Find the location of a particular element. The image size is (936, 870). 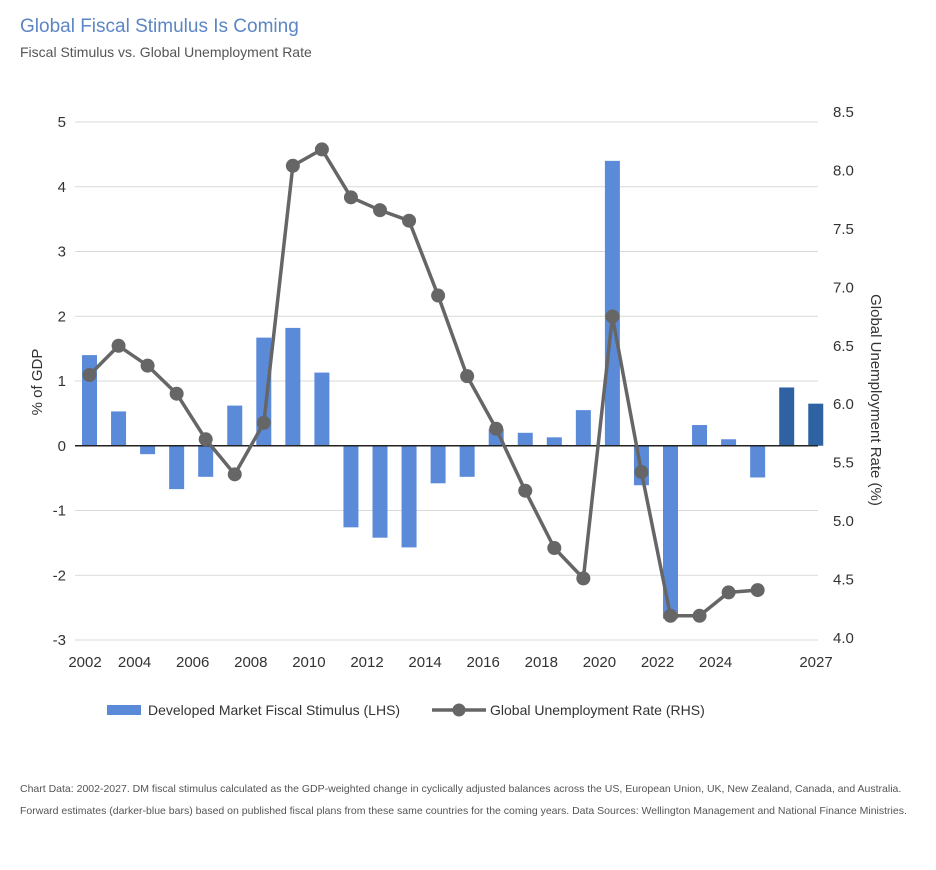

right-tick-label: 7.0 is located at coordinates (843, 287).